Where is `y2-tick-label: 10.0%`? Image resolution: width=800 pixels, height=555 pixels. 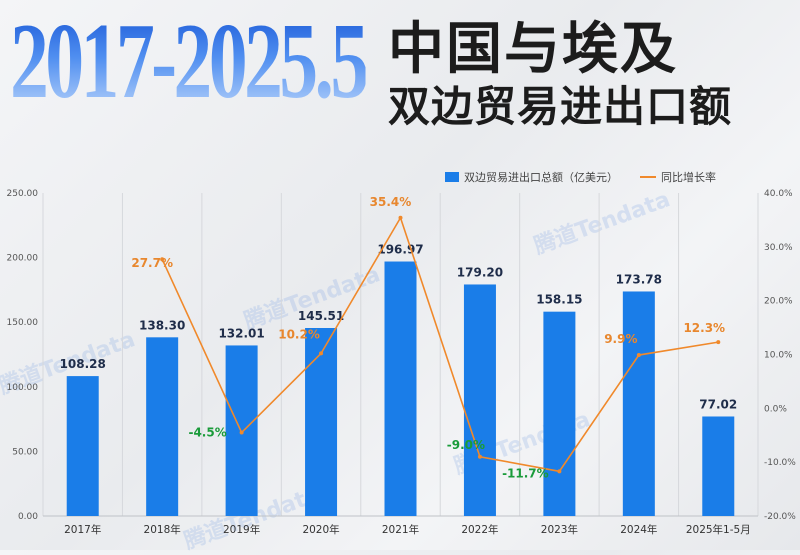 y2-tick-label: 10.0% is located at coordinates (778, 356).